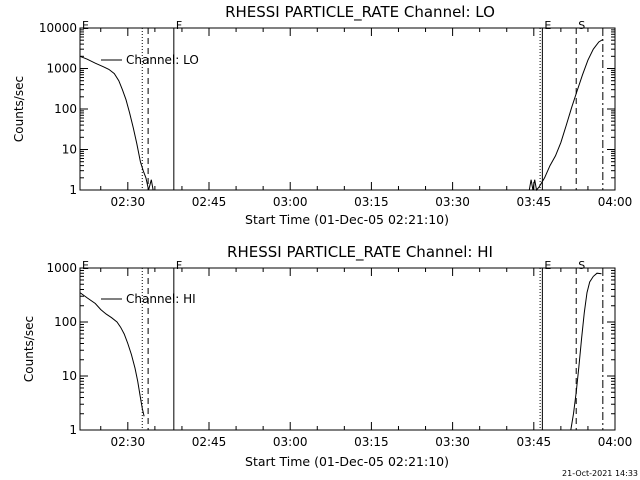  Describe the element at coordinates (360, 252) in the screenshot. I see `chart-title: RHESSI PARTICLE_RATE Channel: HI` at that location.